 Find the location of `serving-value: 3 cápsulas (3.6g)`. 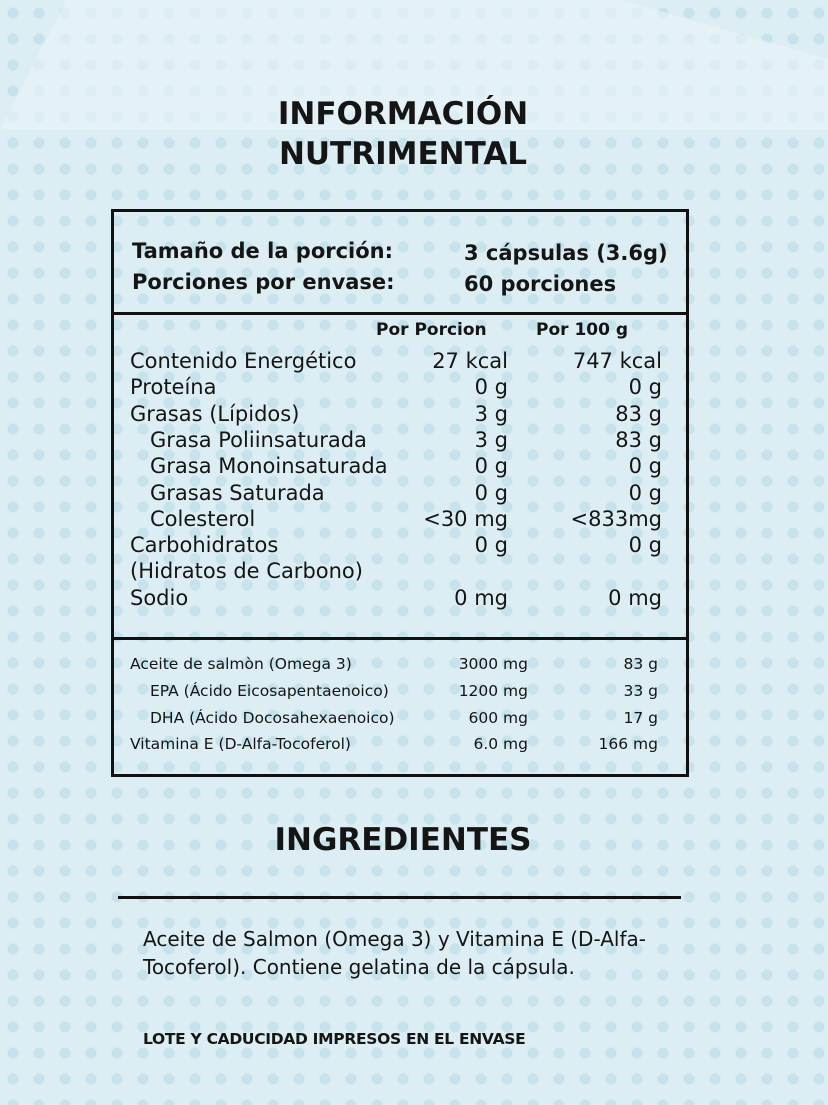

serving-value: 3 cápsulas (3.6g) is located at coordinates (566, 253).